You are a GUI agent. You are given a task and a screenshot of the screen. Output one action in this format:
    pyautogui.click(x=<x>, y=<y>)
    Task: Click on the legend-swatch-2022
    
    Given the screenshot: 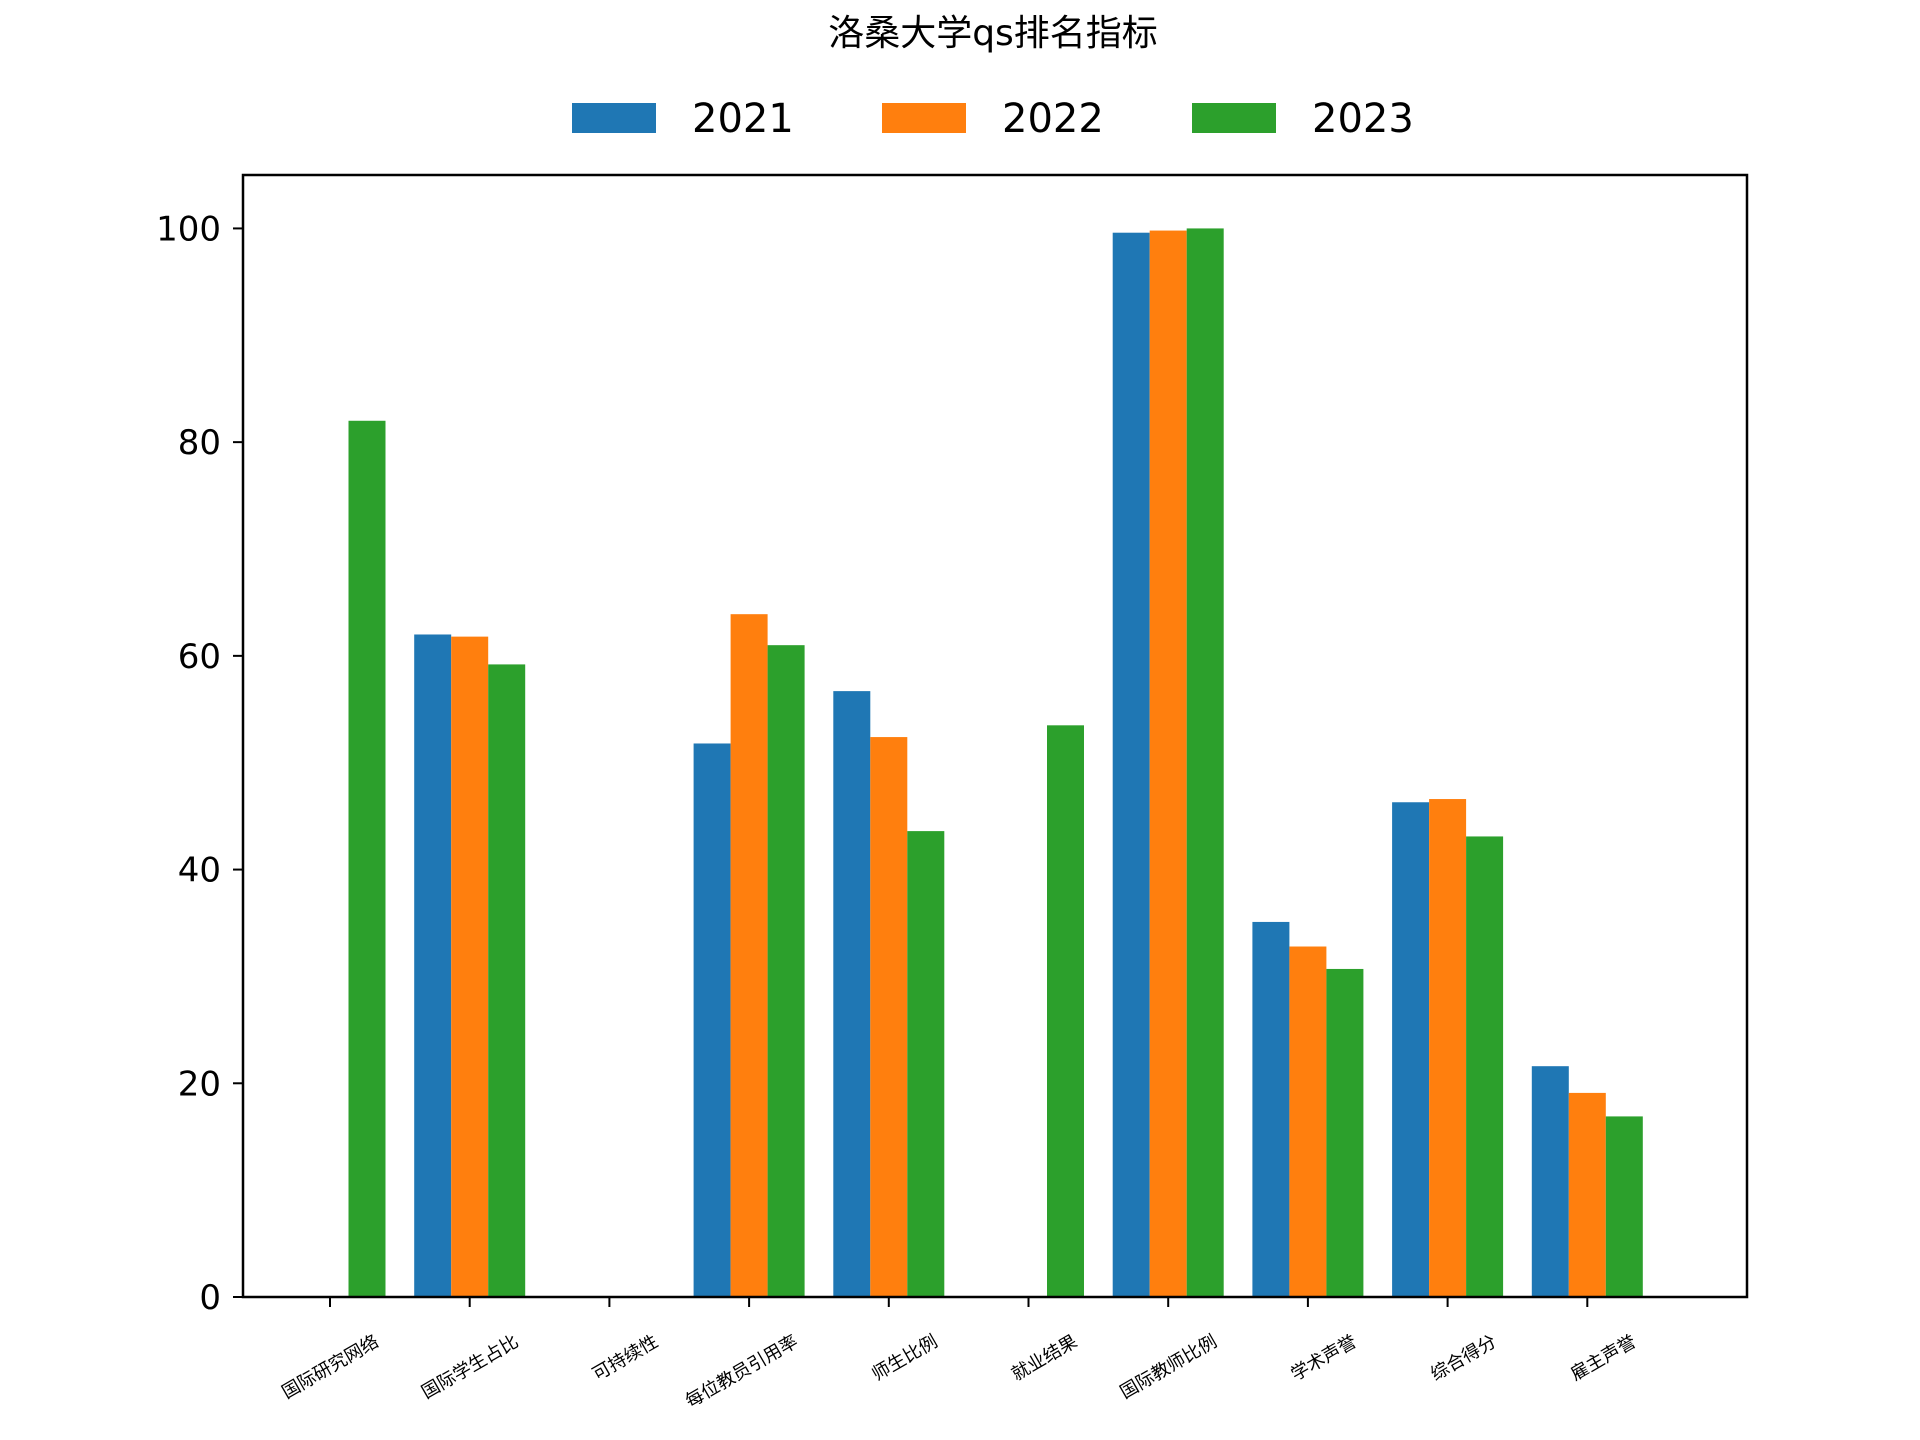 What is the action you would take?
    pyautogui.click(x=924, y=118)
    